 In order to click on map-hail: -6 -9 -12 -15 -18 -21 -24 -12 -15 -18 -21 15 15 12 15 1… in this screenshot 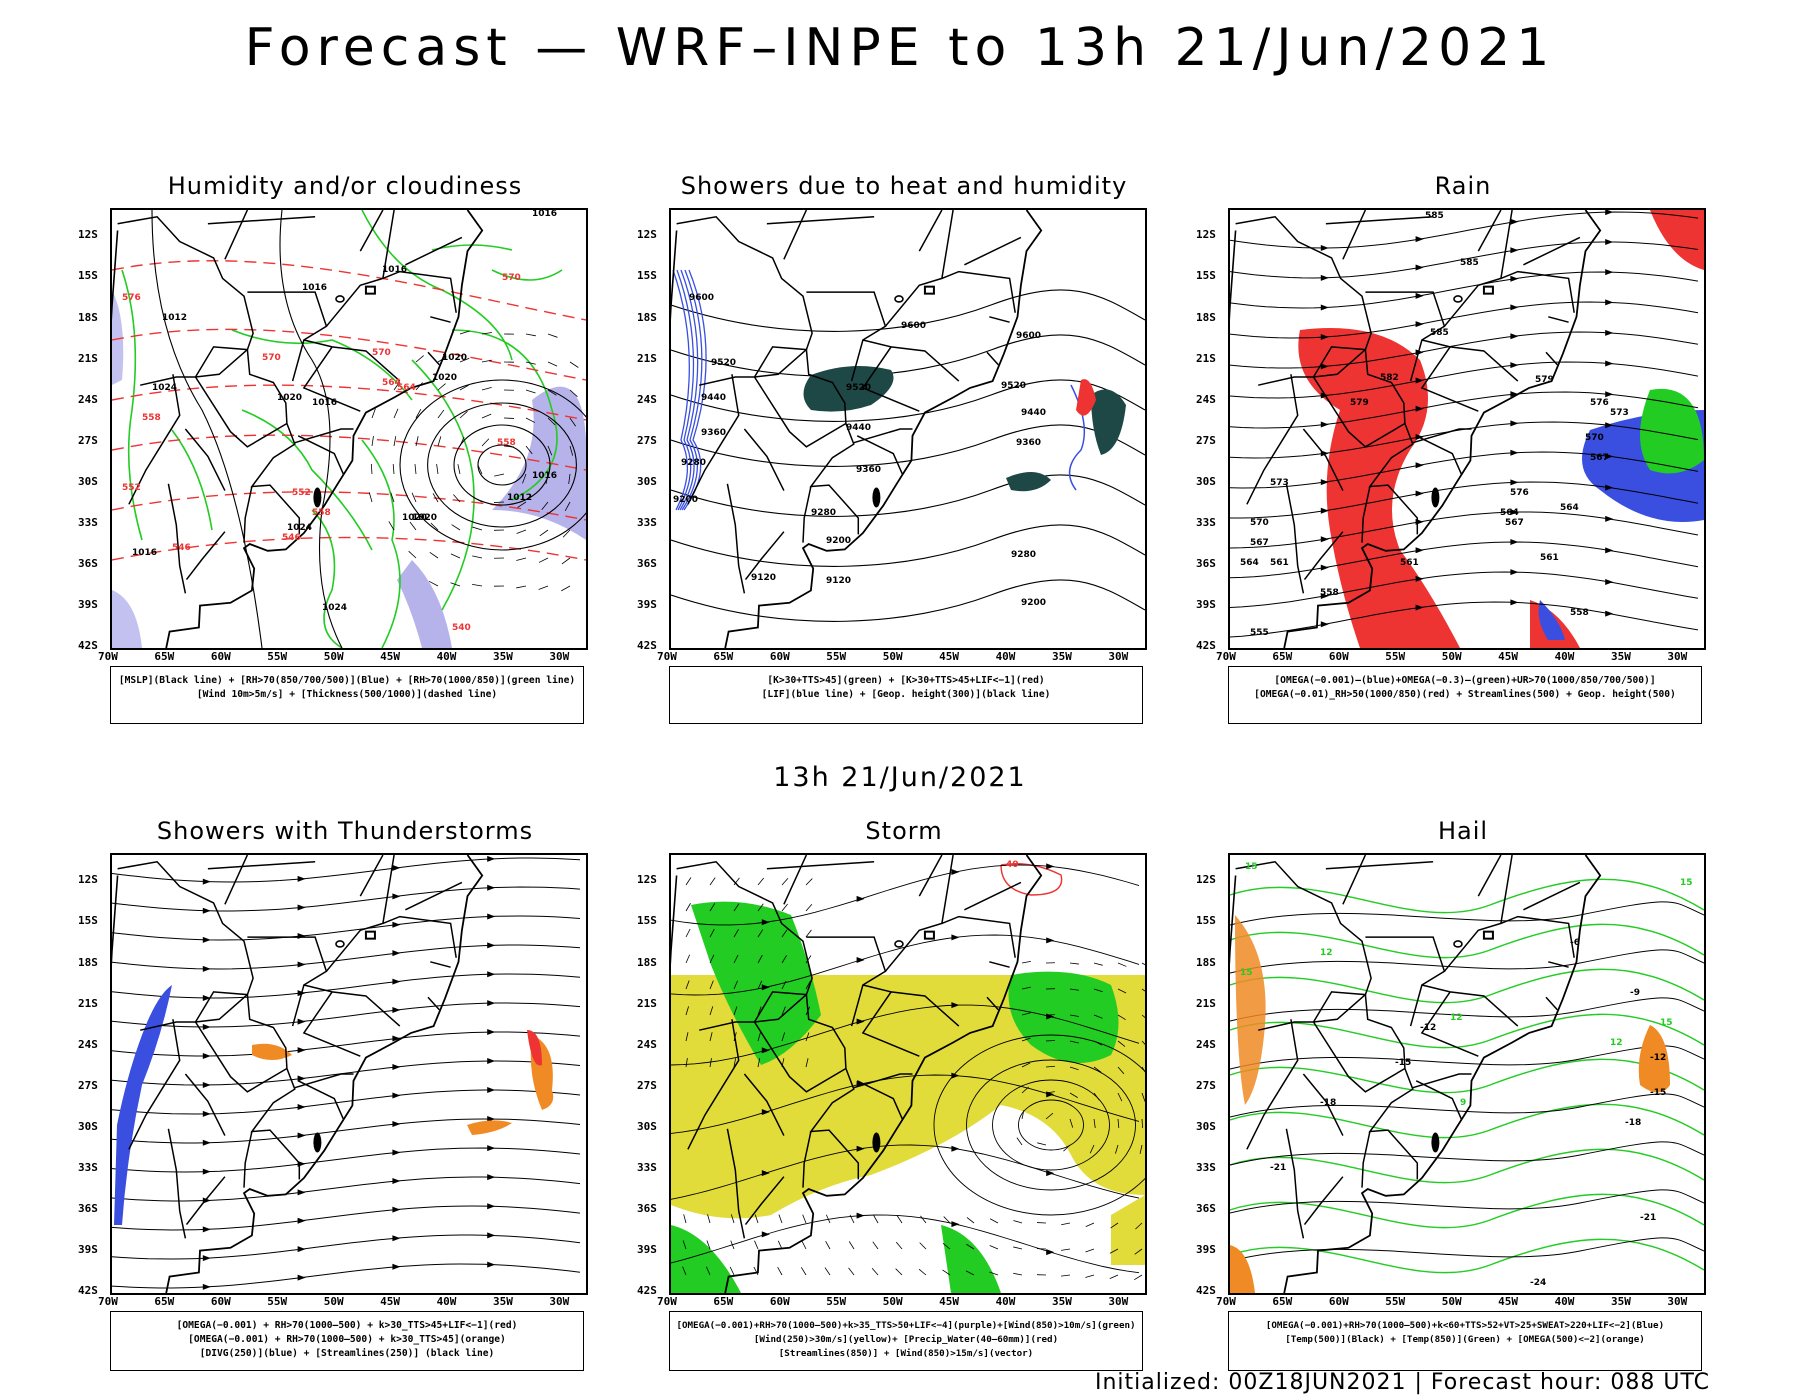, I will do `click(1467, 1074)`.